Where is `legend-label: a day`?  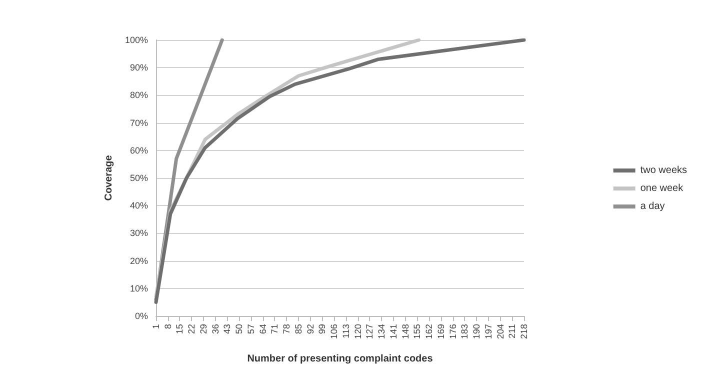
legend-label: a day is located at coordinates (652, 206).